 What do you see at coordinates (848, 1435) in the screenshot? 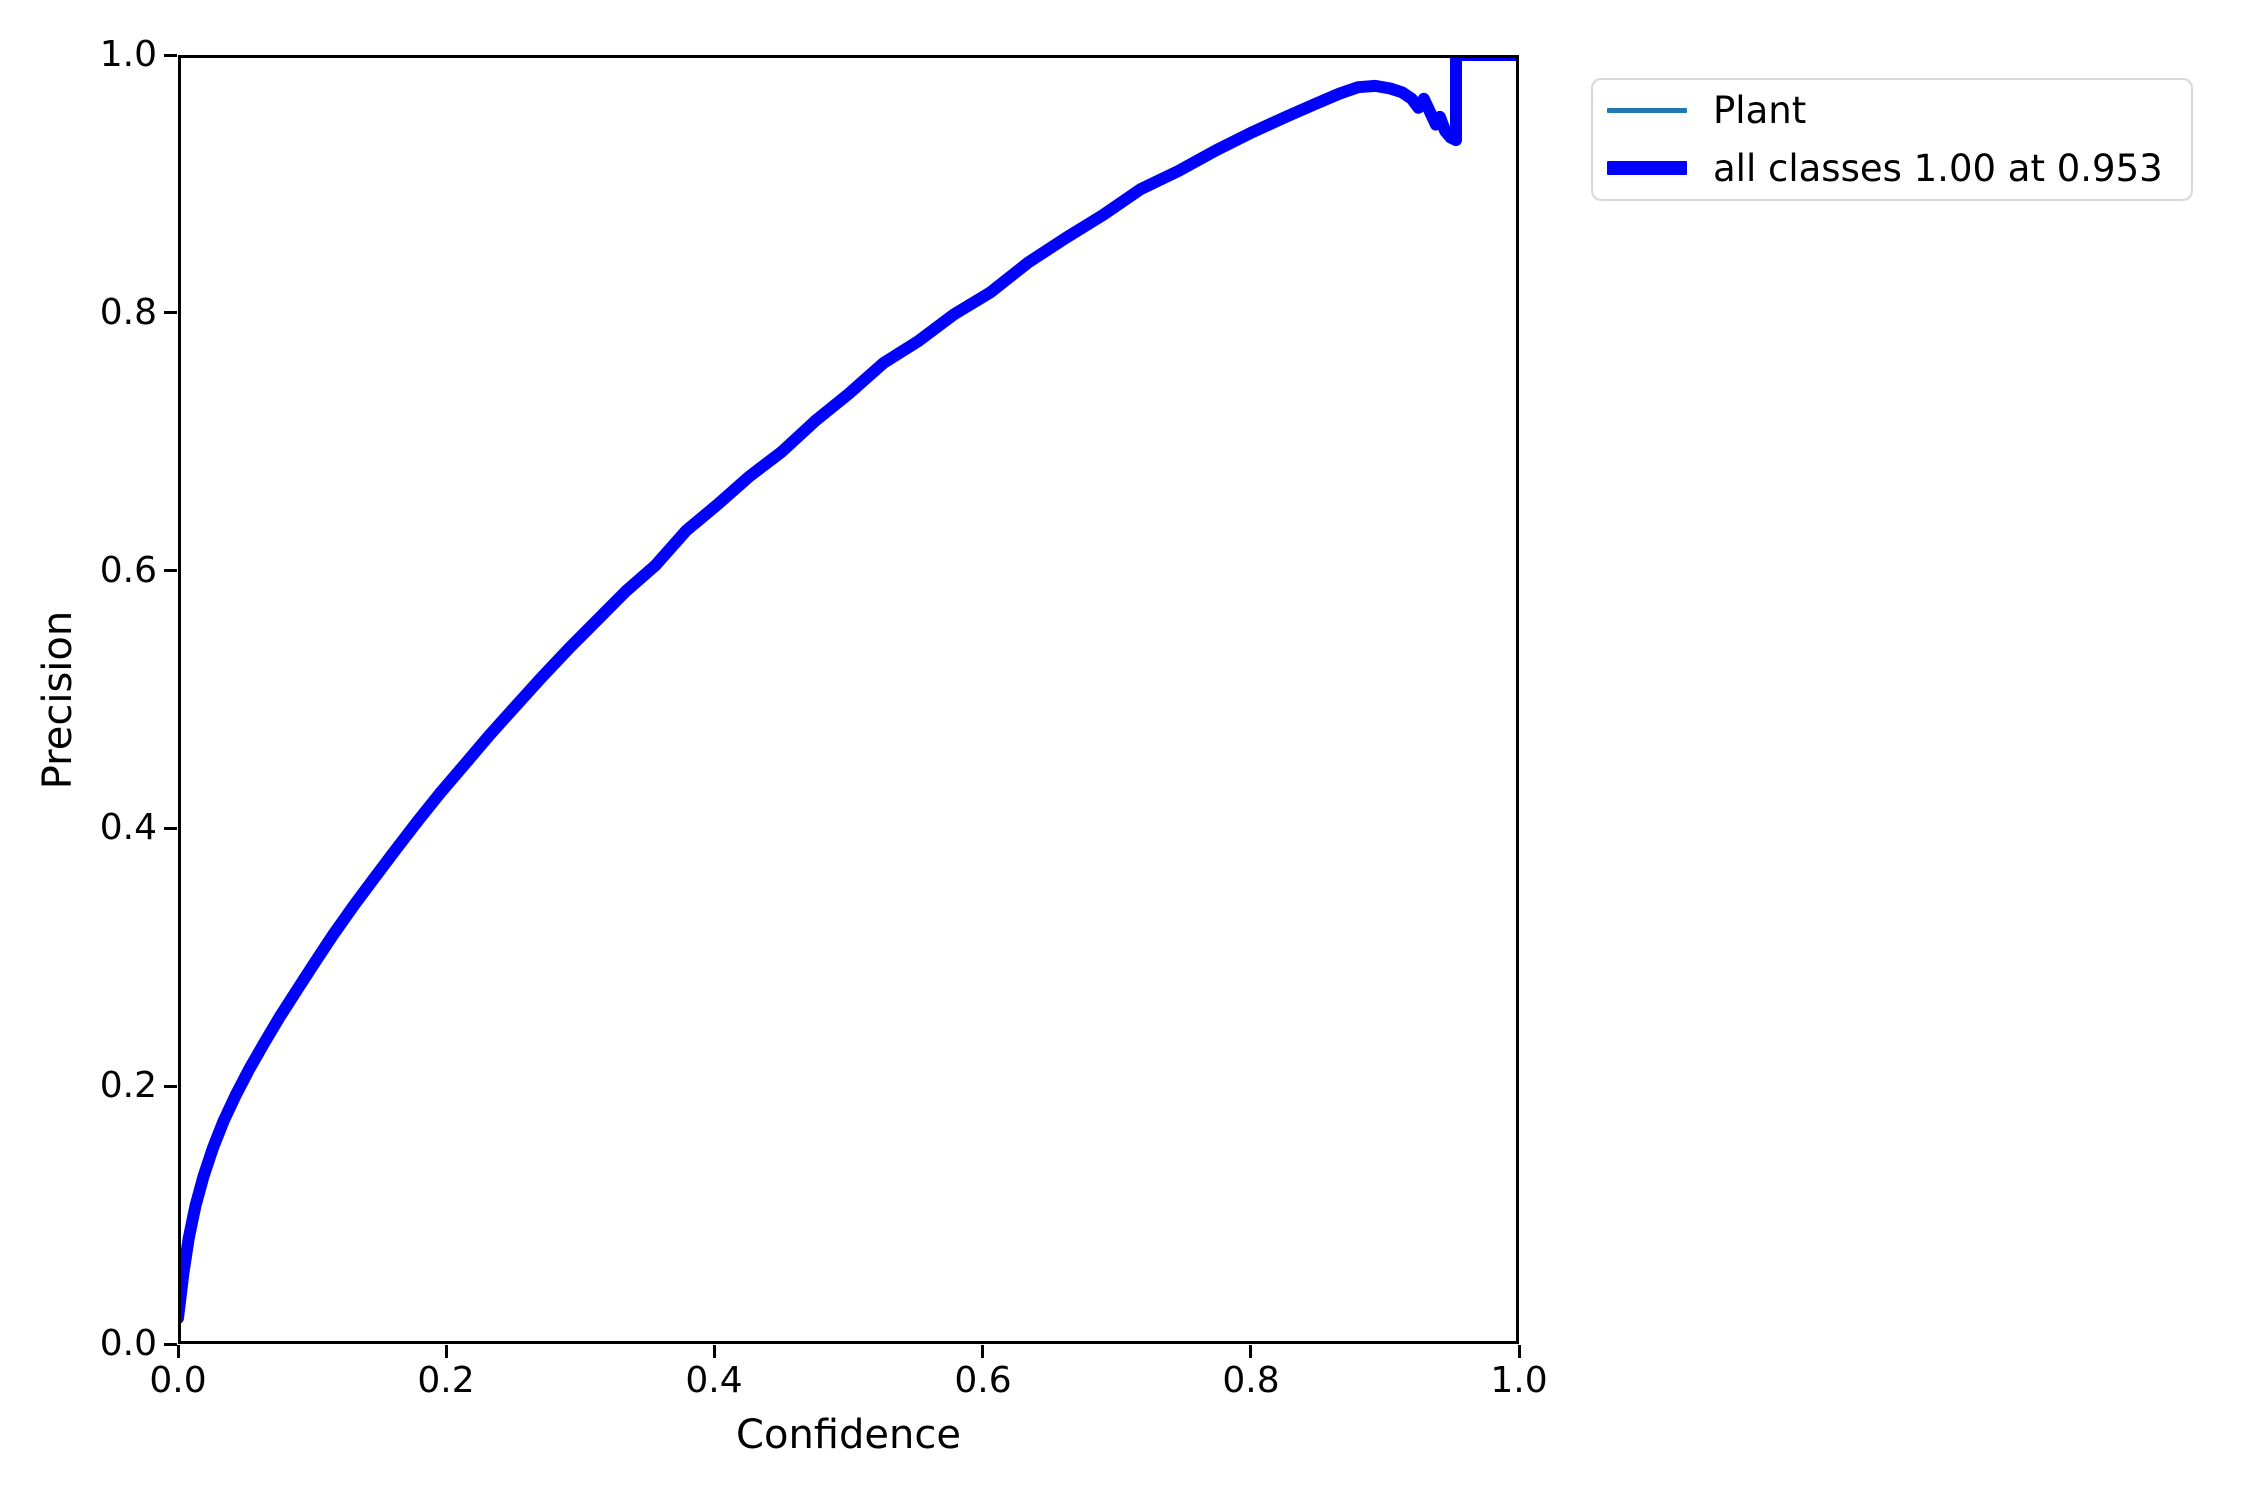
I see `x-axis-label: Confidence` at bounding box center [848, 1435].